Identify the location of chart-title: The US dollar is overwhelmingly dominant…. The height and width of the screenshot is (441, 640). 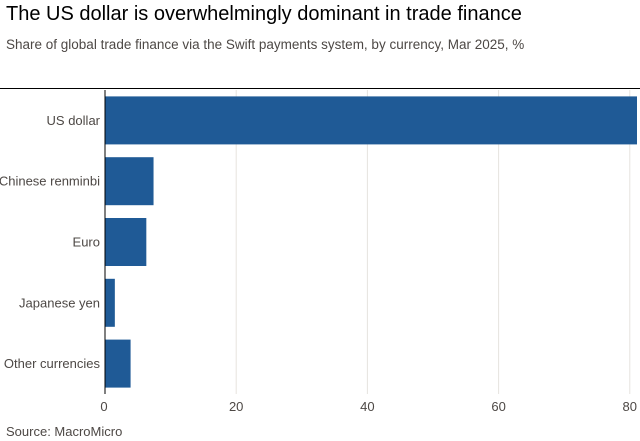
(264, 14).